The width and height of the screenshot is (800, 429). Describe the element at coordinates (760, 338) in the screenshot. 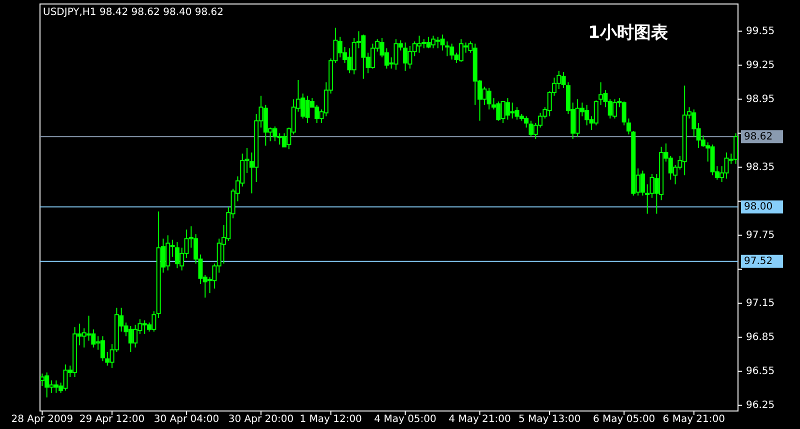

I see `y-tick-label: 96.85` at that location.